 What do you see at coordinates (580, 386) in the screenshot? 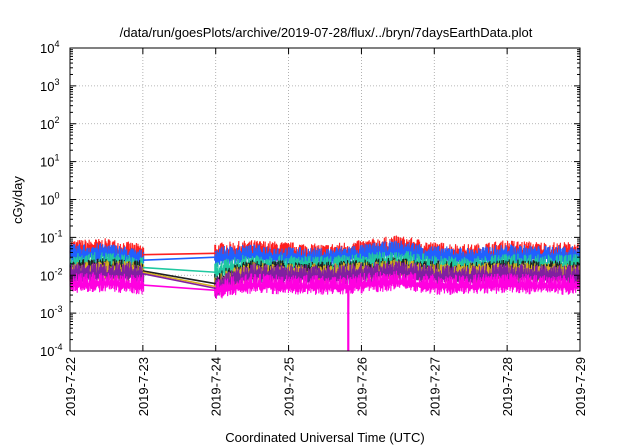
I see `x-tick-label: 2019-7-29` at bounding box center [580, 386].